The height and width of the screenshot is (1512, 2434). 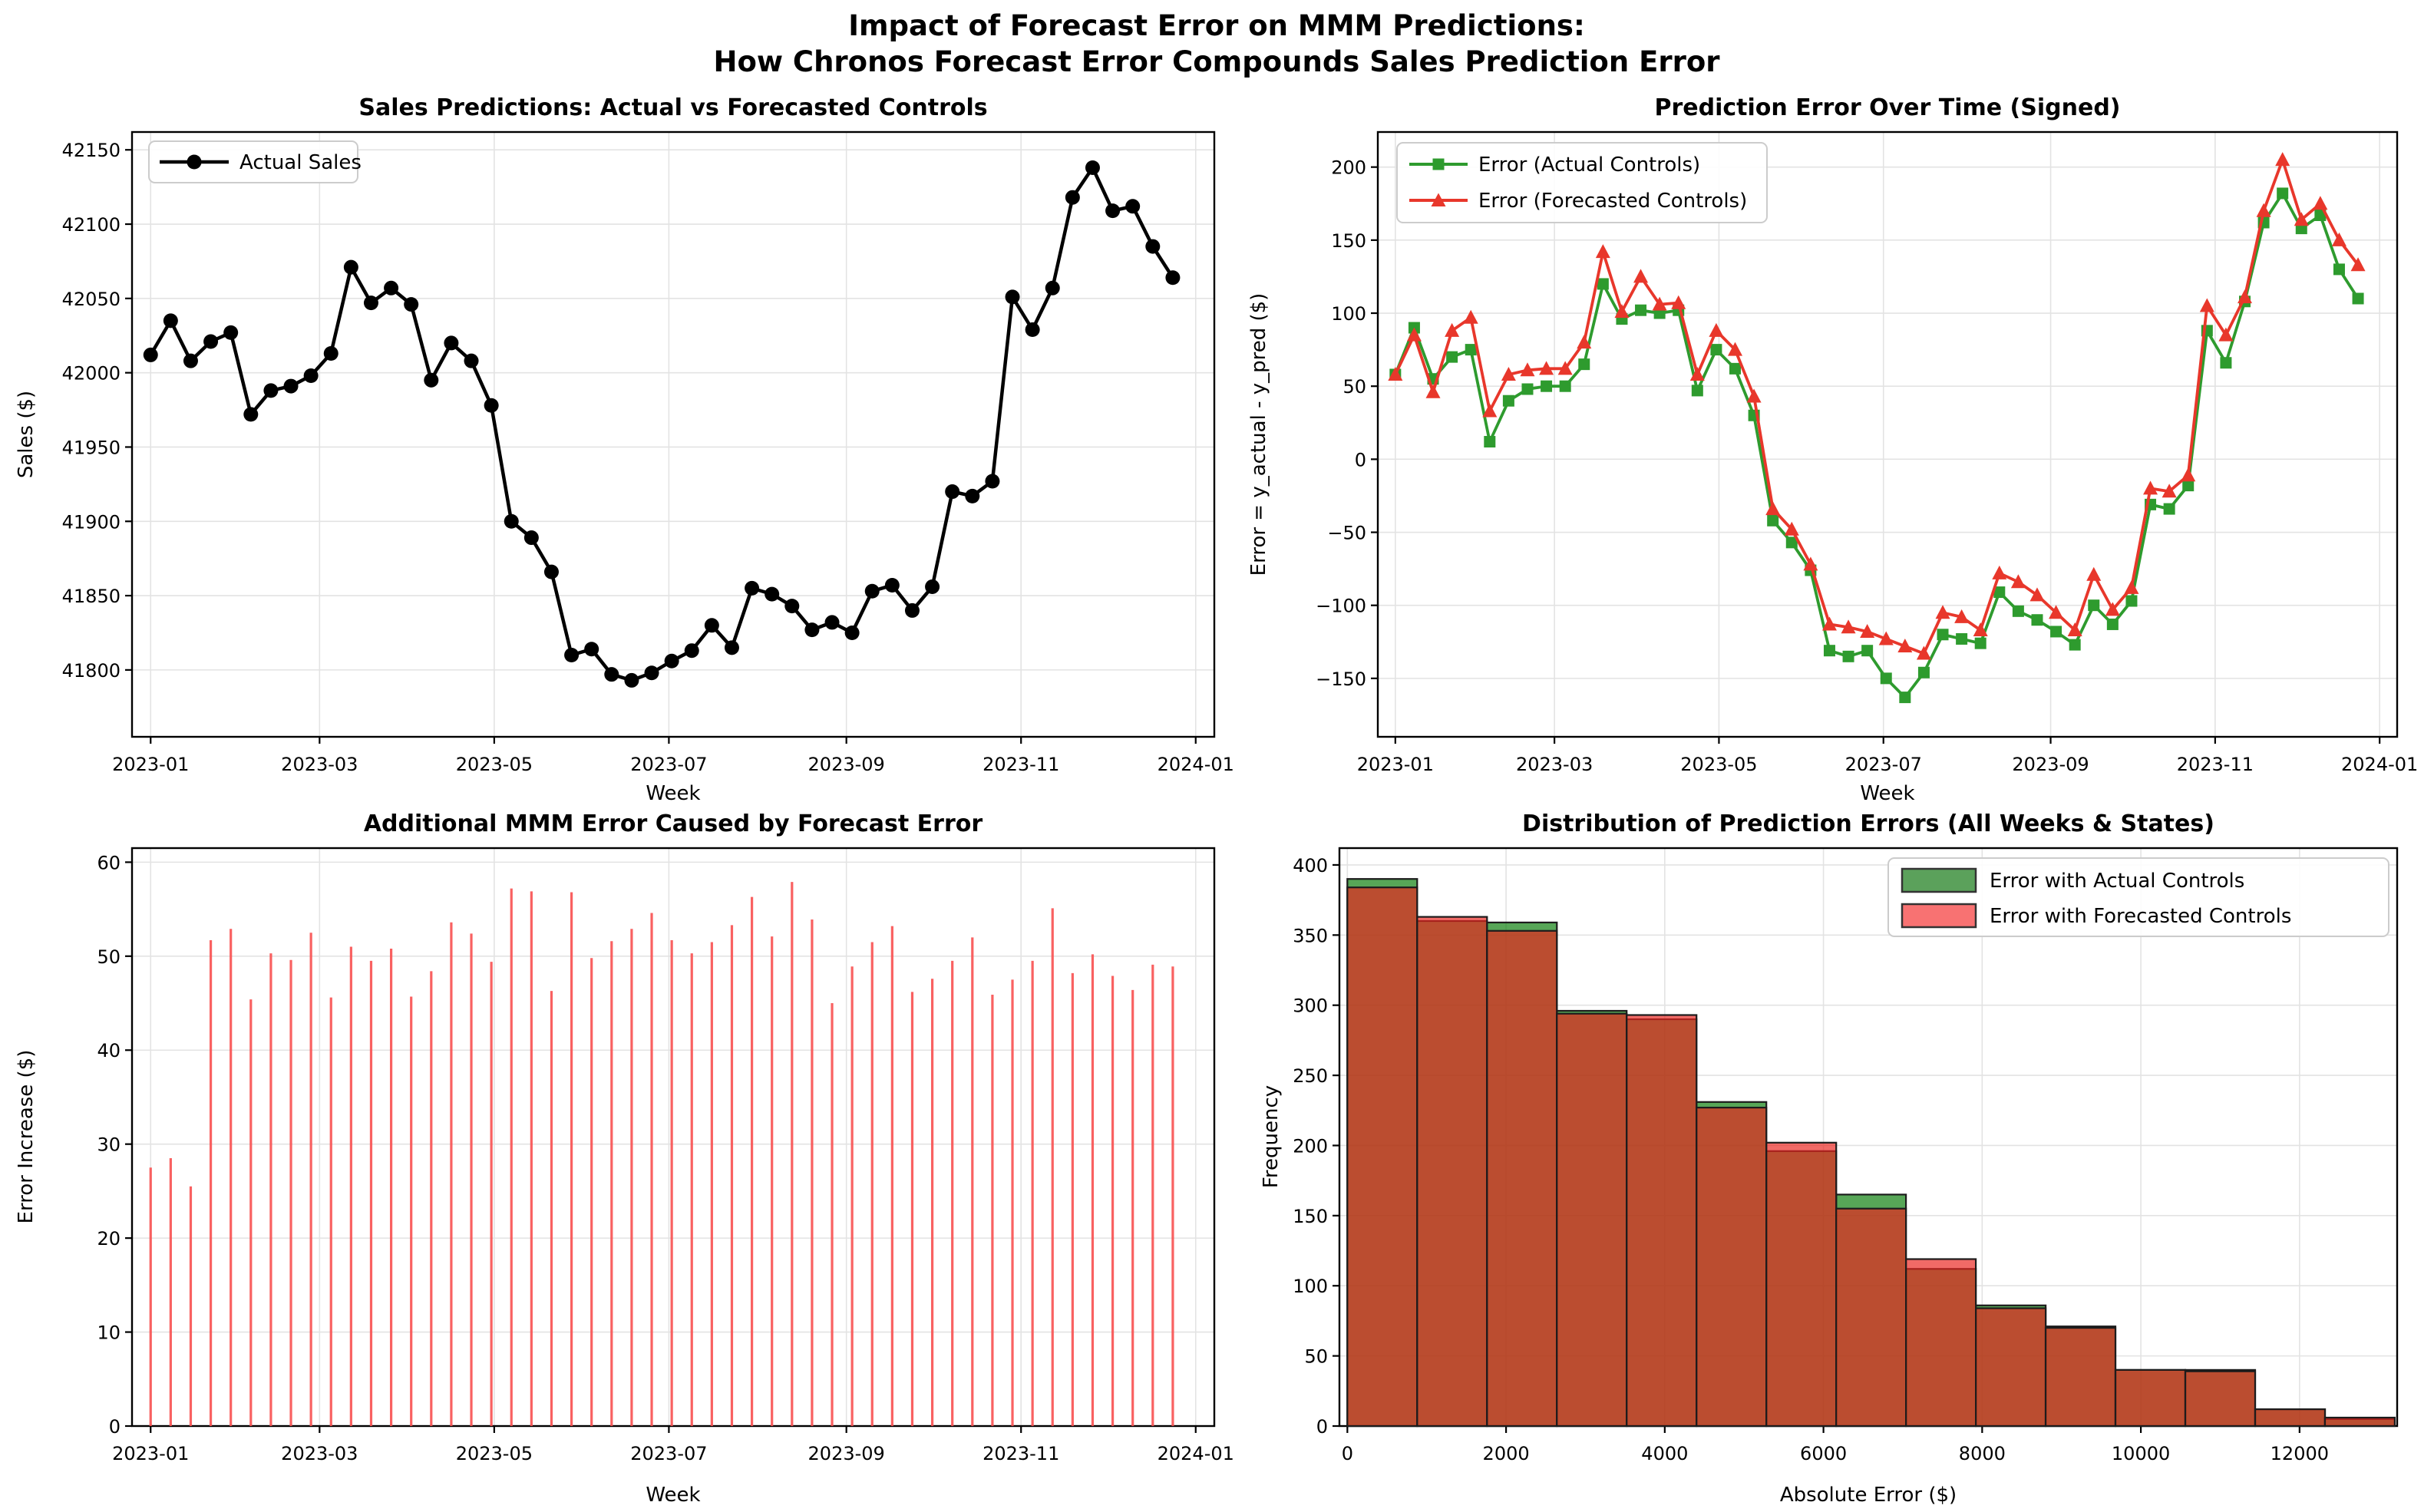 What do you see at coordinates (91, 151) in the screenshot?
I see `y-tick-label: 42150` at bounding box center [91, 151].